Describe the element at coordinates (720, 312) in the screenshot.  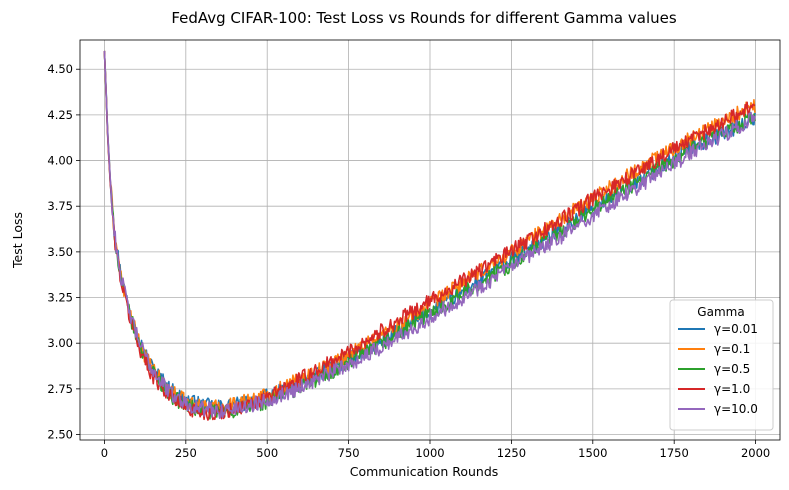
I see `legend-title: Gamma` at that location.